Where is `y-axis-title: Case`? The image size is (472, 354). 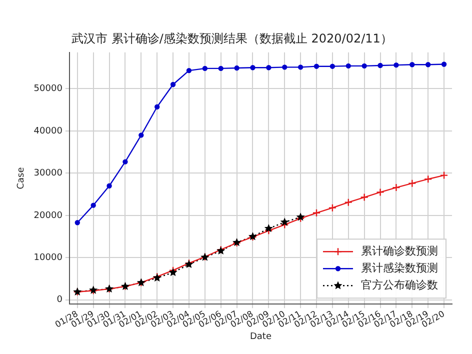
y-axis-title: Case is located at coordinates (21, 178).